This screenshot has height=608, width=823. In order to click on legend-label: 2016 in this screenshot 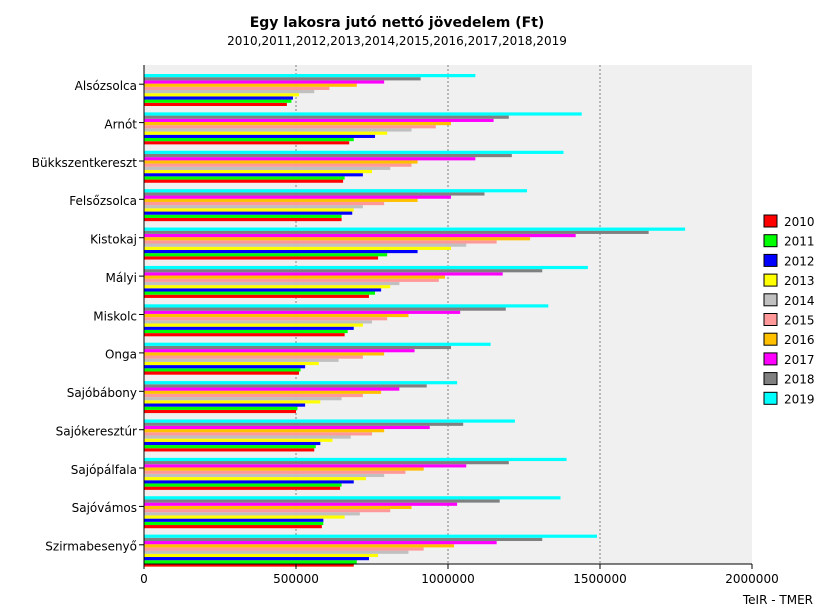, I will do `click(799, 340)`.